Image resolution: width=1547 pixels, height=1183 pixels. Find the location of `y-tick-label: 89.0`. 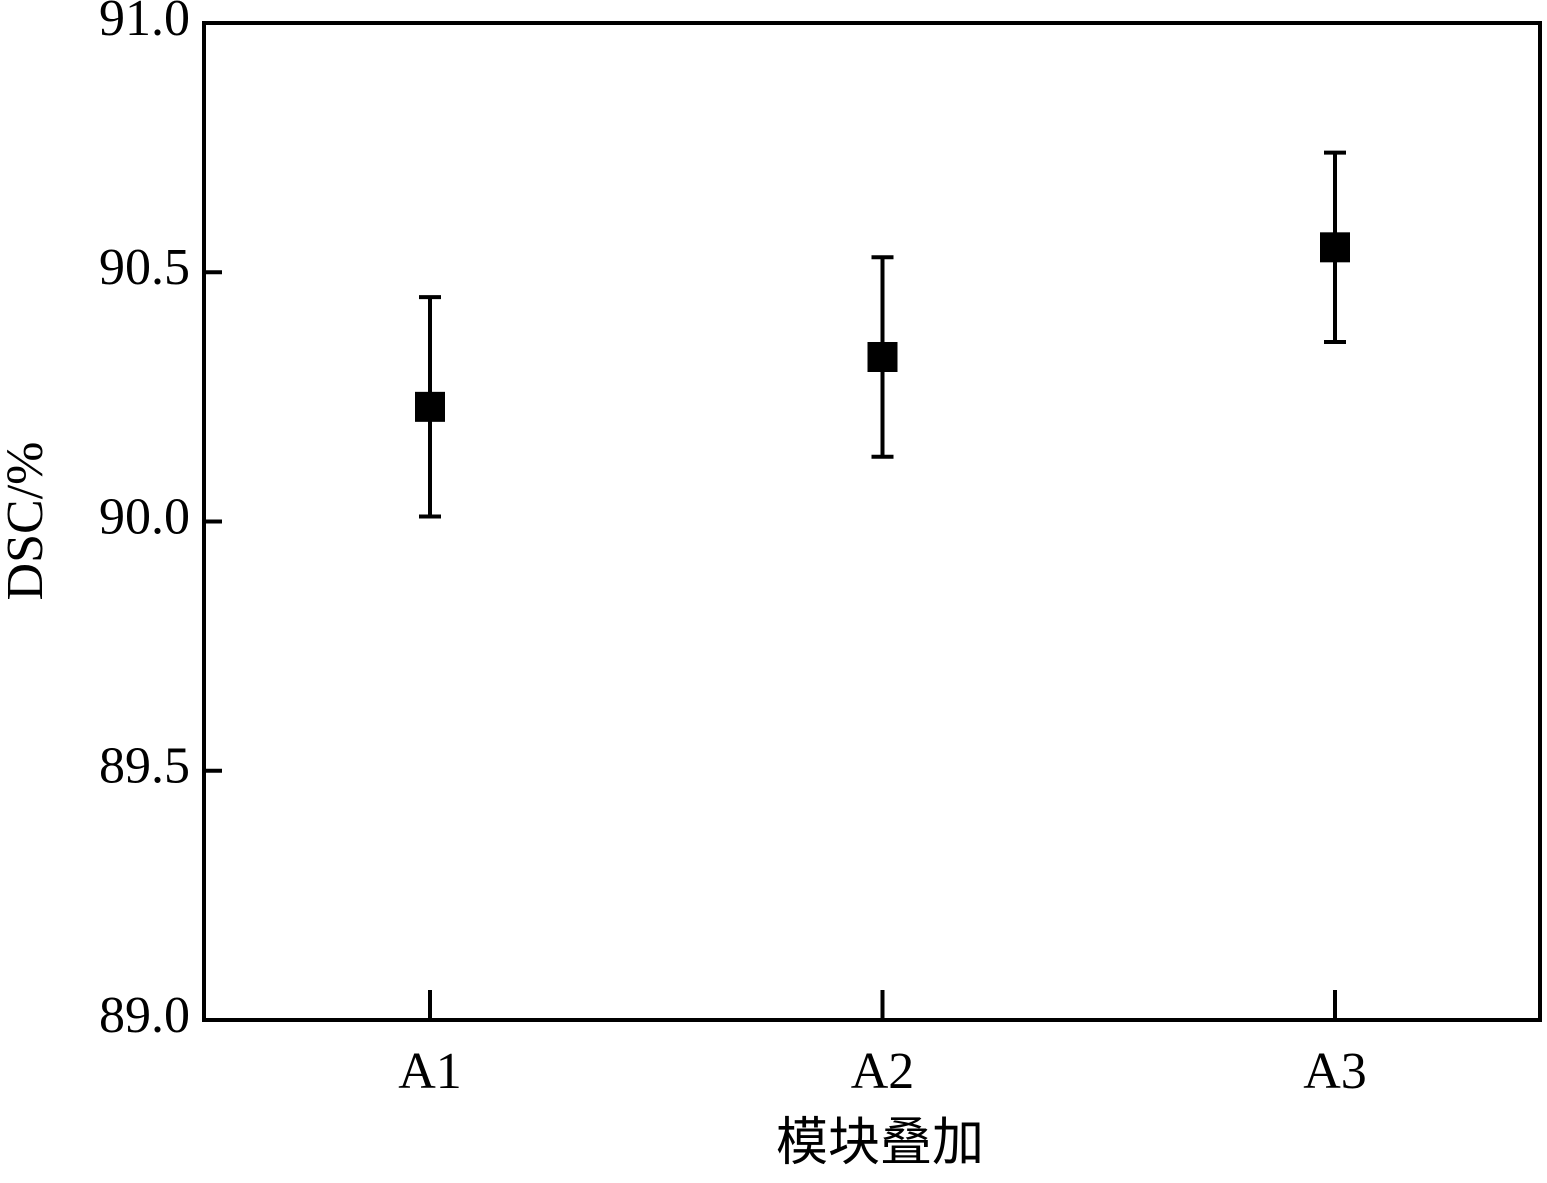

y-tick-label: 89.0 is located at coordinates (144, 1015).